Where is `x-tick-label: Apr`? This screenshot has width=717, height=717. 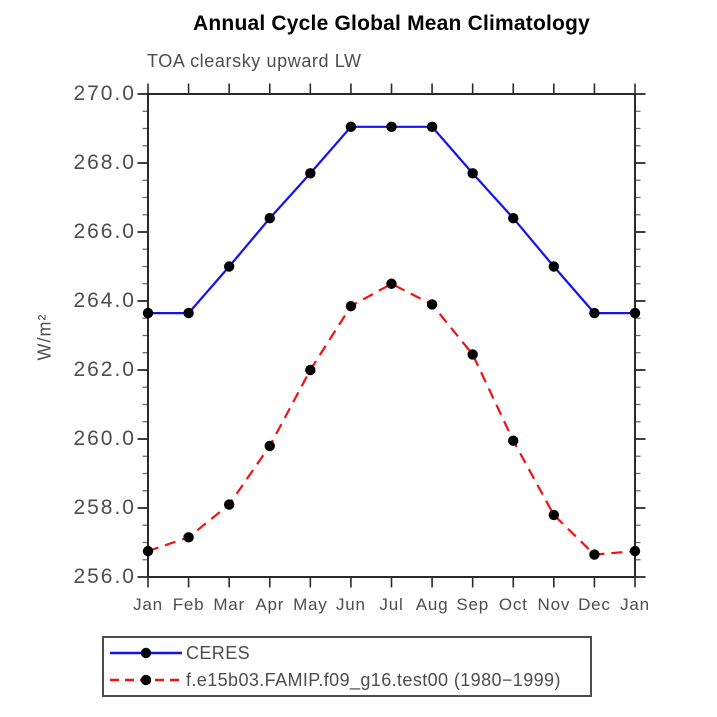 x-tick-label: Apr is located at coordinates (270, 604).